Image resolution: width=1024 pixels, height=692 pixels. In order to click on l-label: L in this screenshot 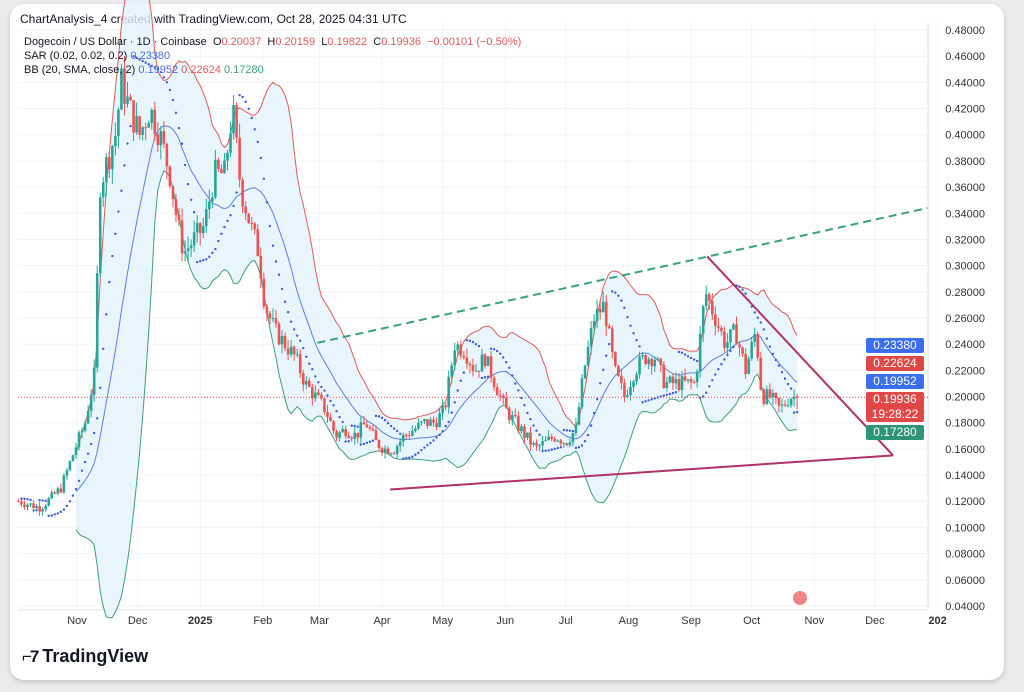, I will do `click(324, 42)`.